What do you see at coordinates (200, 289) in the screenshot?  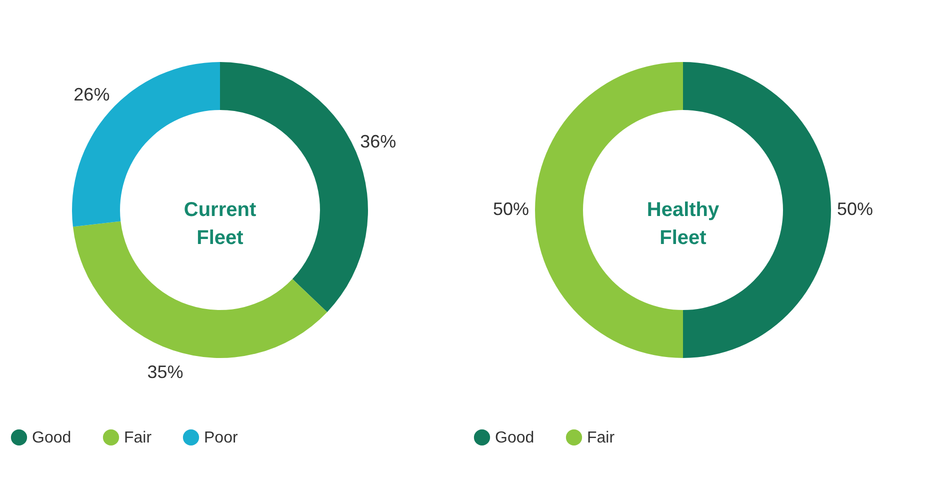 I see `donut-slice` at bounding box center [200, 289].